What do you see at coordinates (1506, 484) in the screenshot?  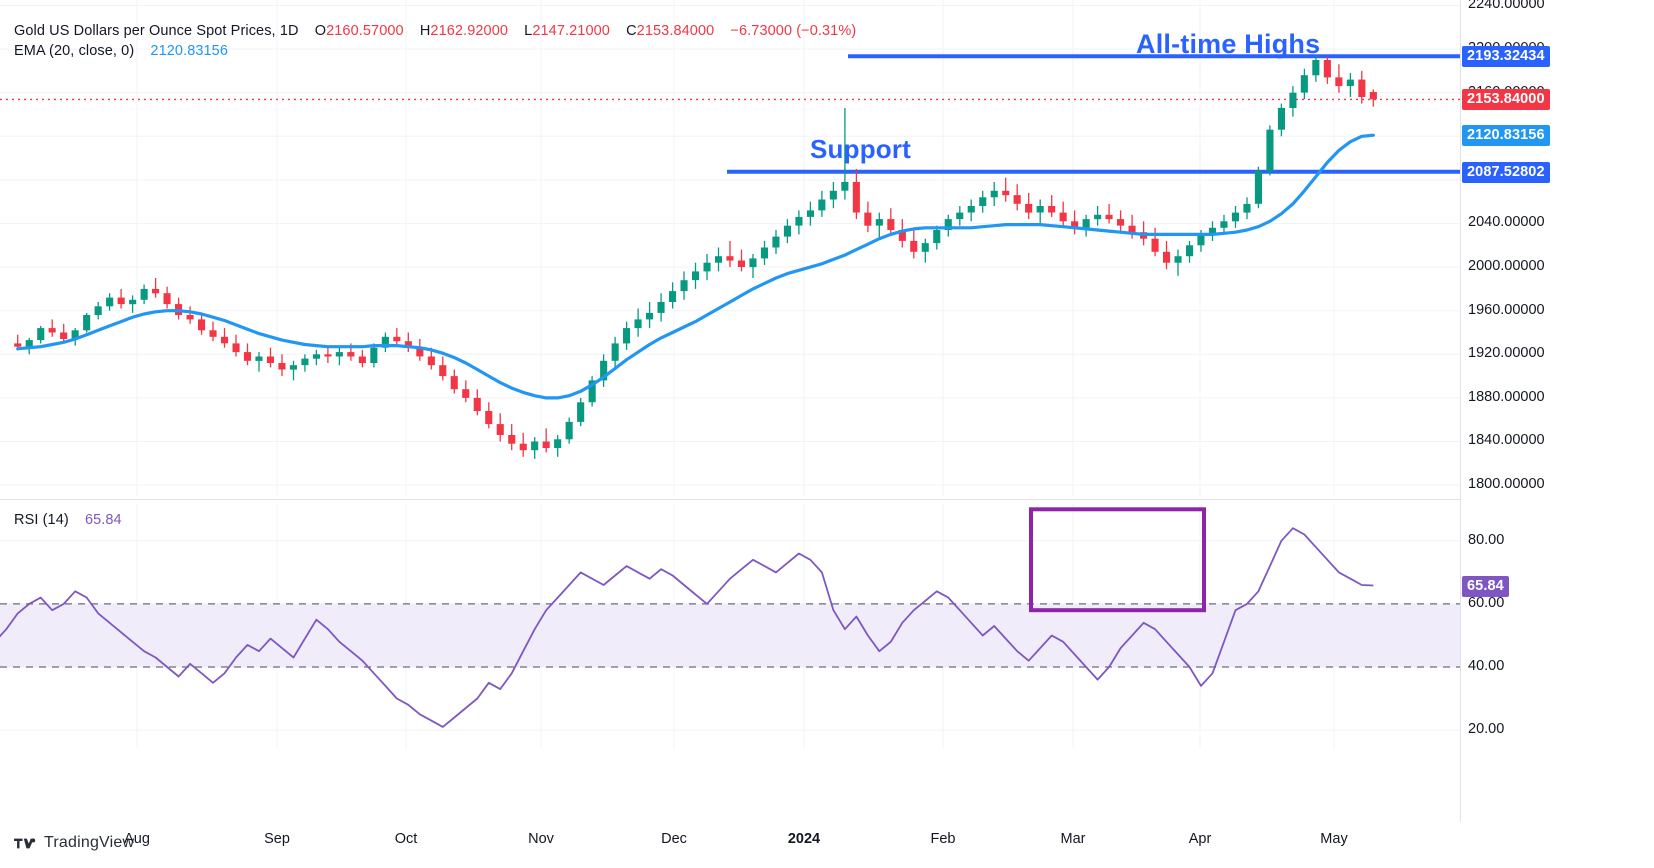 I see `price-tick: 1800.00000` at bounding box center [1506, 484].